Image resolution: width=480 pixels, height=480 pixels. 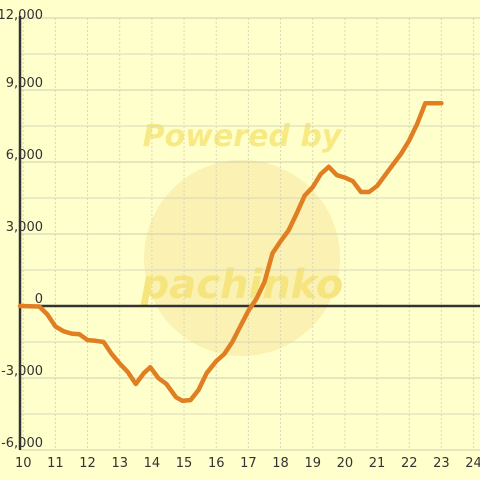 What do you see at coordinates (23, 463) in the screenshot?
I see `x-tick-label: 10` at bounding box center [23, 463].